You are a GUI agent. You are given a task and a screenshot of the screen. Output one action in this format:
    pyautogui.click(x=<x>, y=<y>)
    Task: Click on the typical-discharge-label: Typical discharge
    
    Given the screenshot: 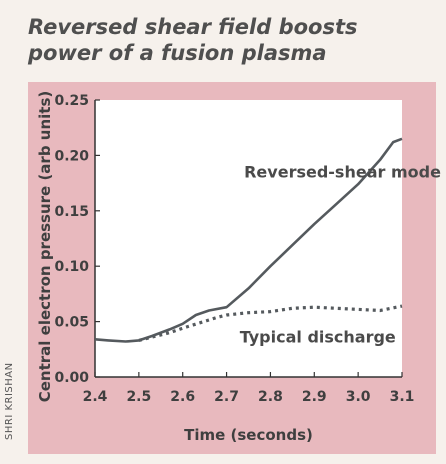 What is the action you would take?
    pyautogui.click(x=318, y=337)
    